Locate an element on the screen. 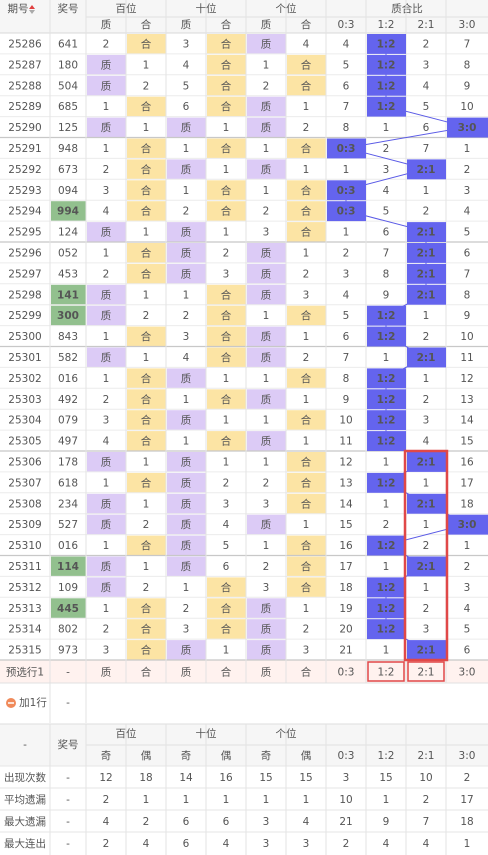 The image size is (488, 855). stat-value: 21 is located at coordinates (345, 822).